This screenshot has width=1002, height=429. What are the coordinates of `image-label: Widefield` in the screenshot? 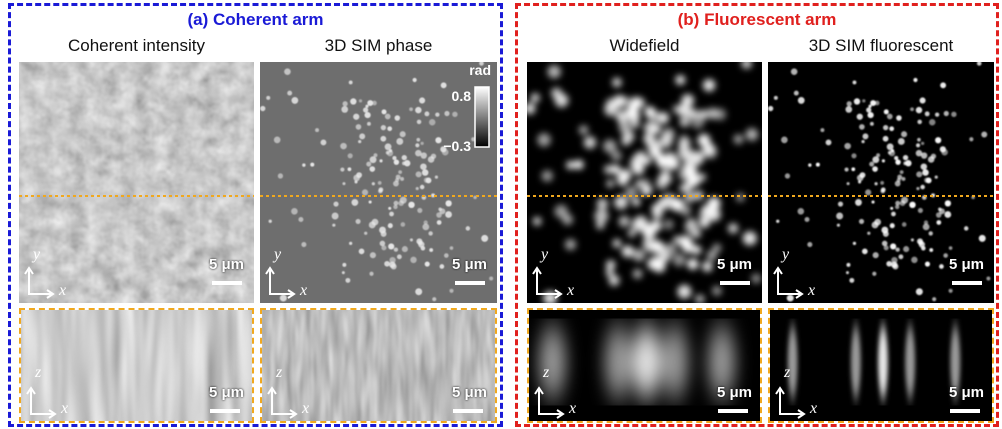 It's located at (644, 45).